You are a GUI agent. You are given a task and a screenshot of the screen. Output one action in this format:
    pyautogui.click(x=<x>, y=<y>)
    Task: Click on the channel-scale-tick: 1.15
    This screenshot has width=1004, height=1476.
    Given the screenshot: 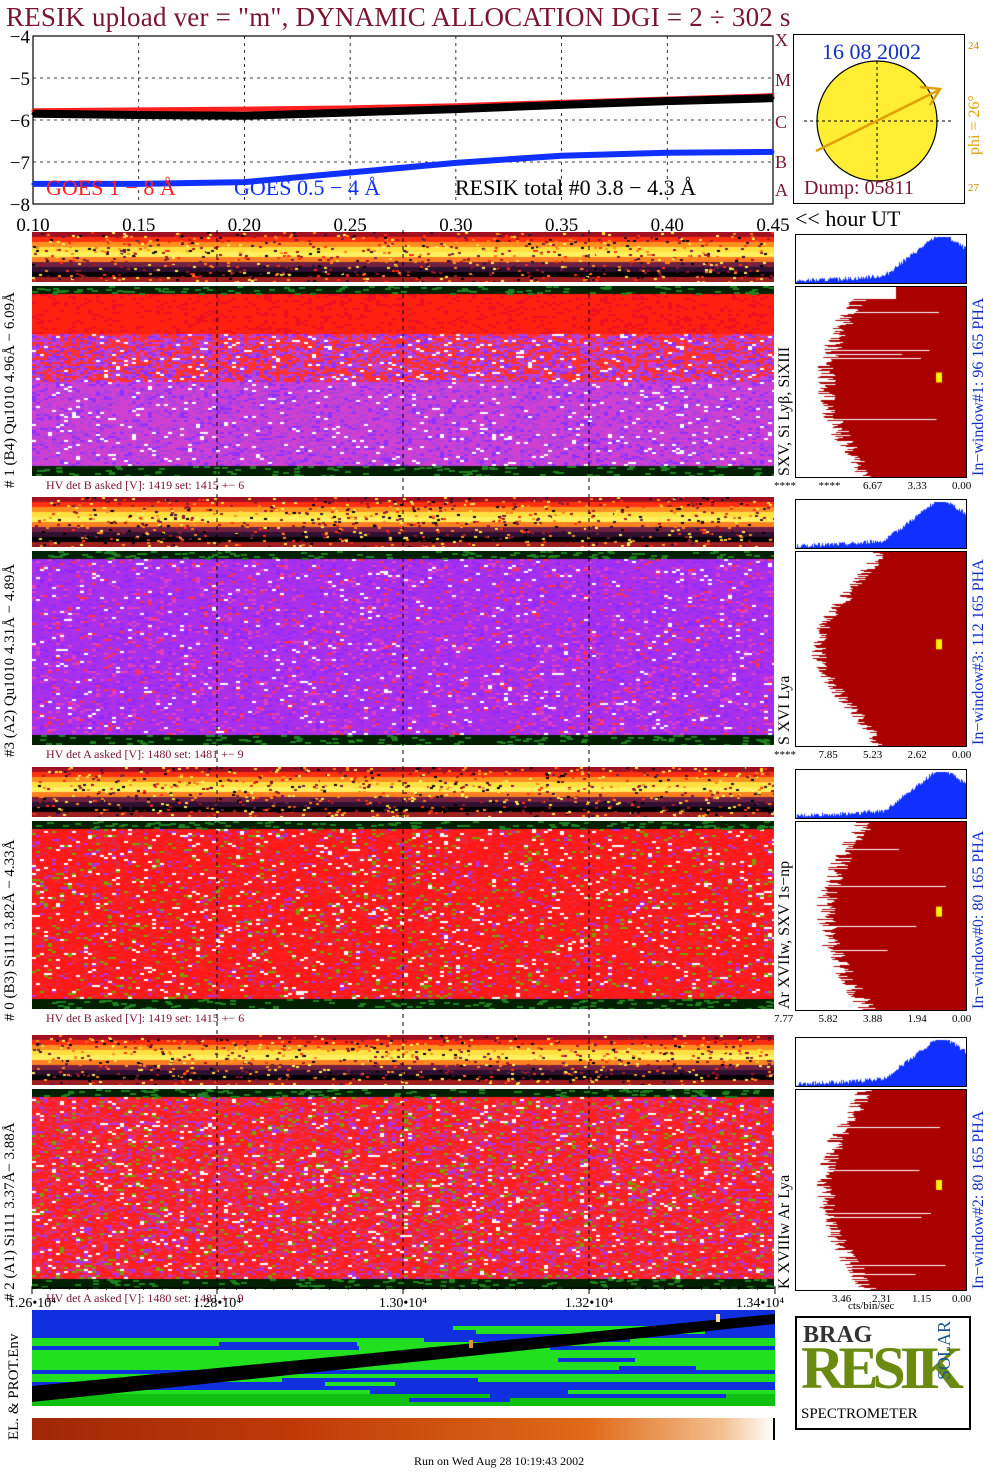 What is the action you would take?
    pyautogui.click(x=922, y=1299)
    